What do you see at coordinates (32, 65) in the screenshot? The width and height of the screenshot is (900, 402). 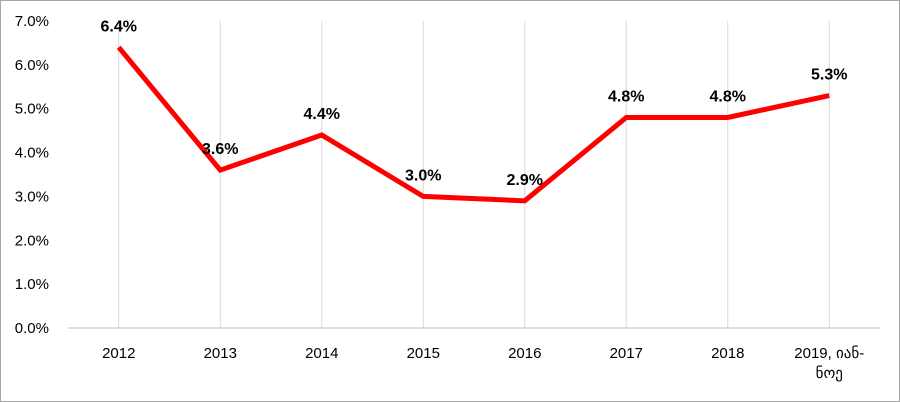 I see `y-tick-label: 6.0%` at bounding box center [32, 65].